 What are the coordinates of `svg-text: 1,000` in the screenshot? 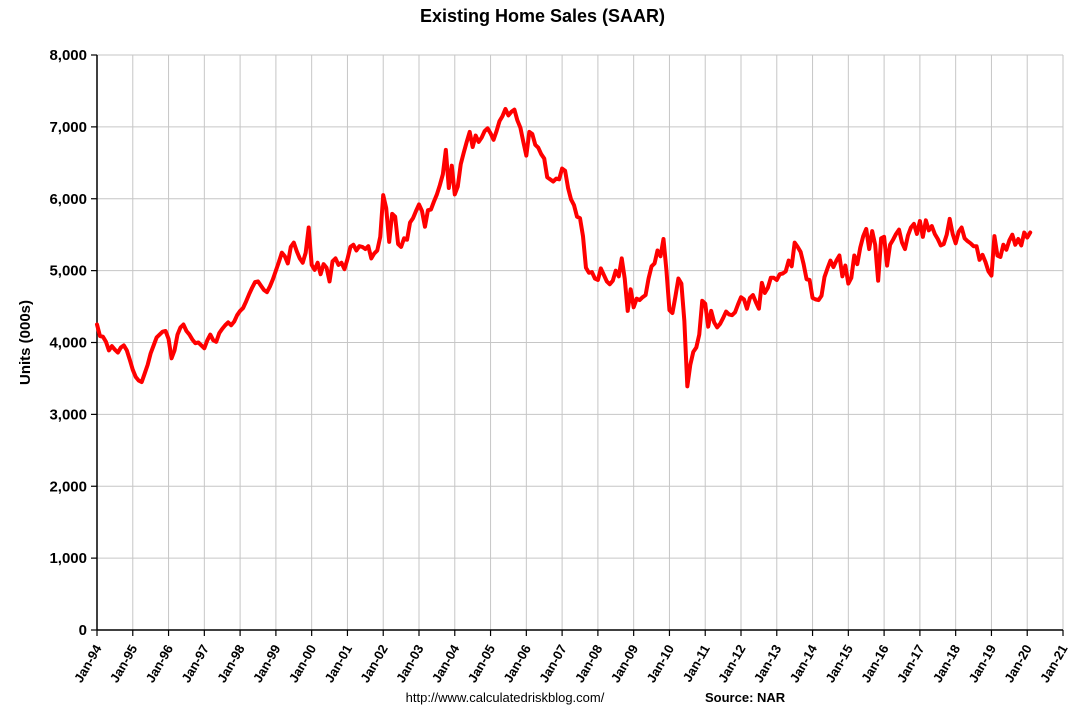 It's located at (68, 558).